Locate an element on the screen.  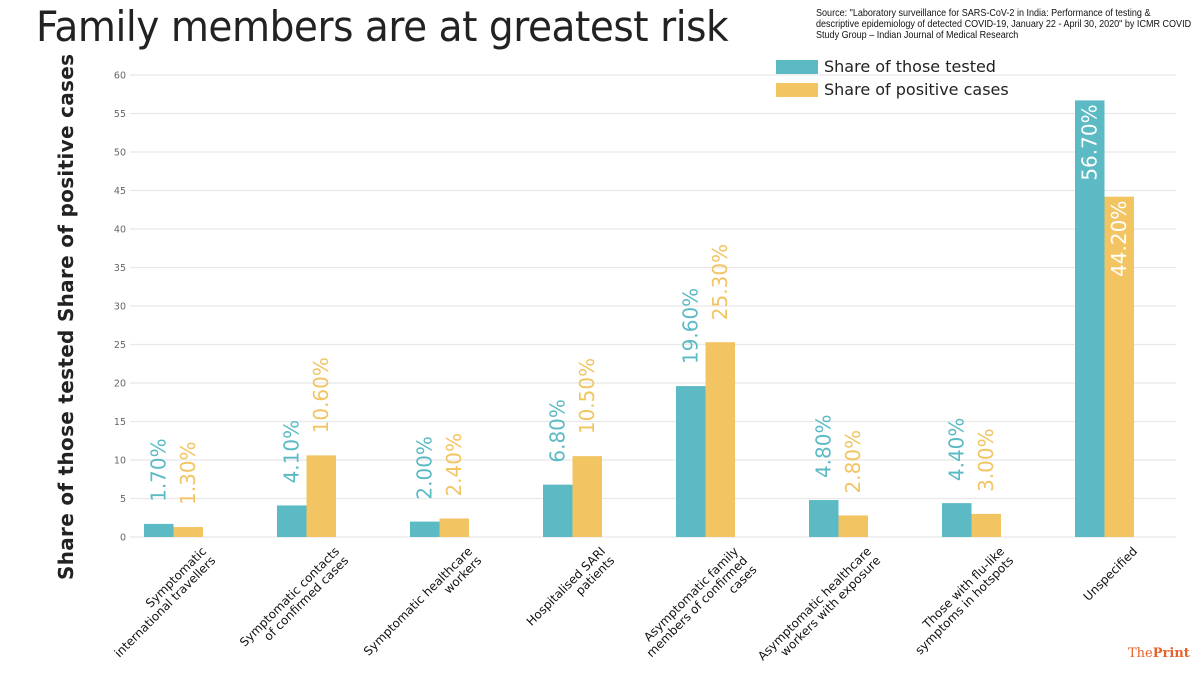
y-tick-label: 35 is located at coordinates (120, 268).